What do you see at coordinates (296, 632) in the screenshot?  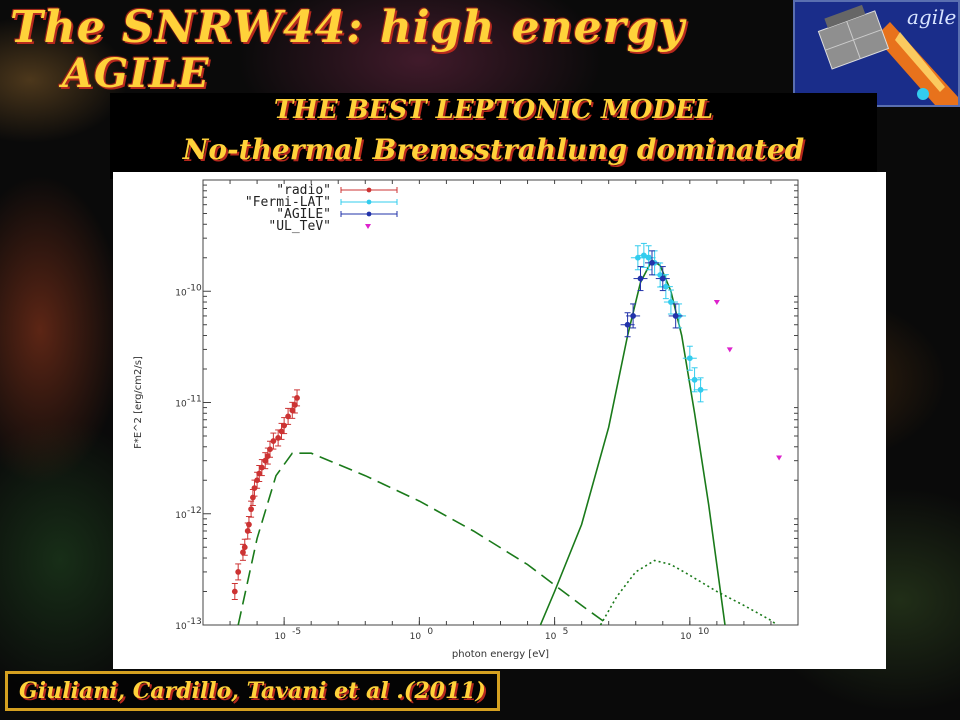 I see `x-tick-exponent: -5` at bounding box center [296, 632].